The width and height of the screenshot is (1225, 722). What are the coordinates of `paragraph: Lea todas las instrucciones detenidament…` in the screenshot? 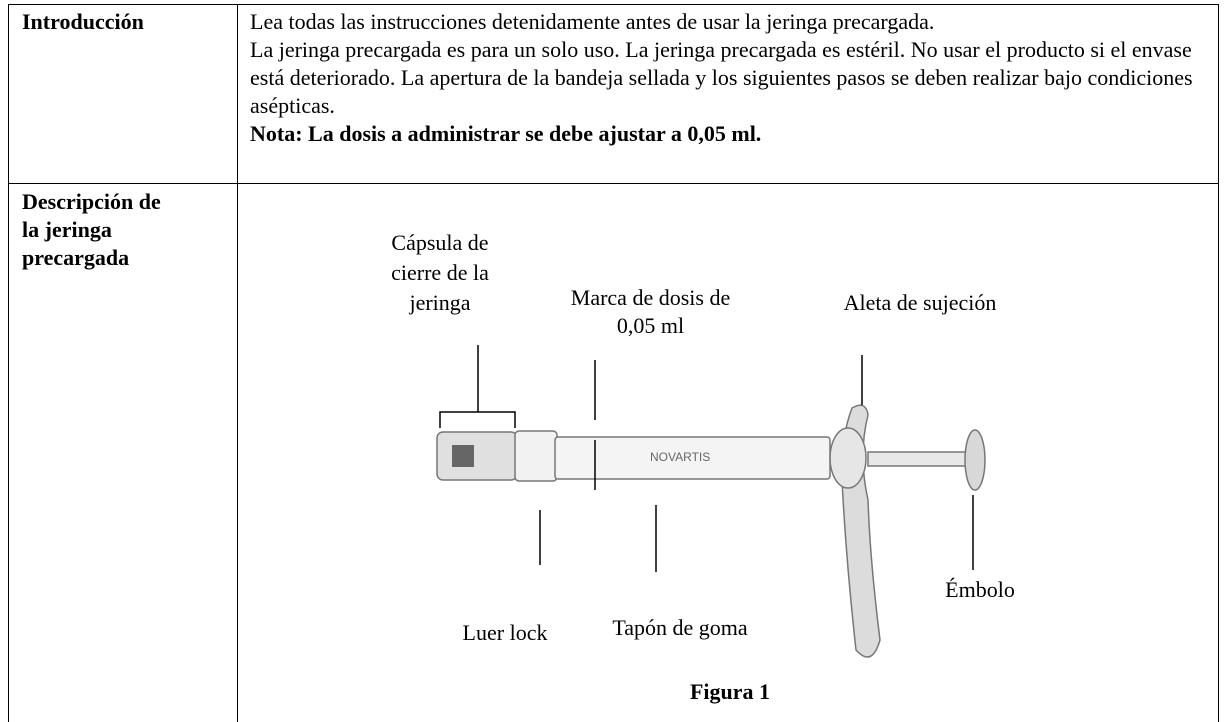 It's located at (592, 21).